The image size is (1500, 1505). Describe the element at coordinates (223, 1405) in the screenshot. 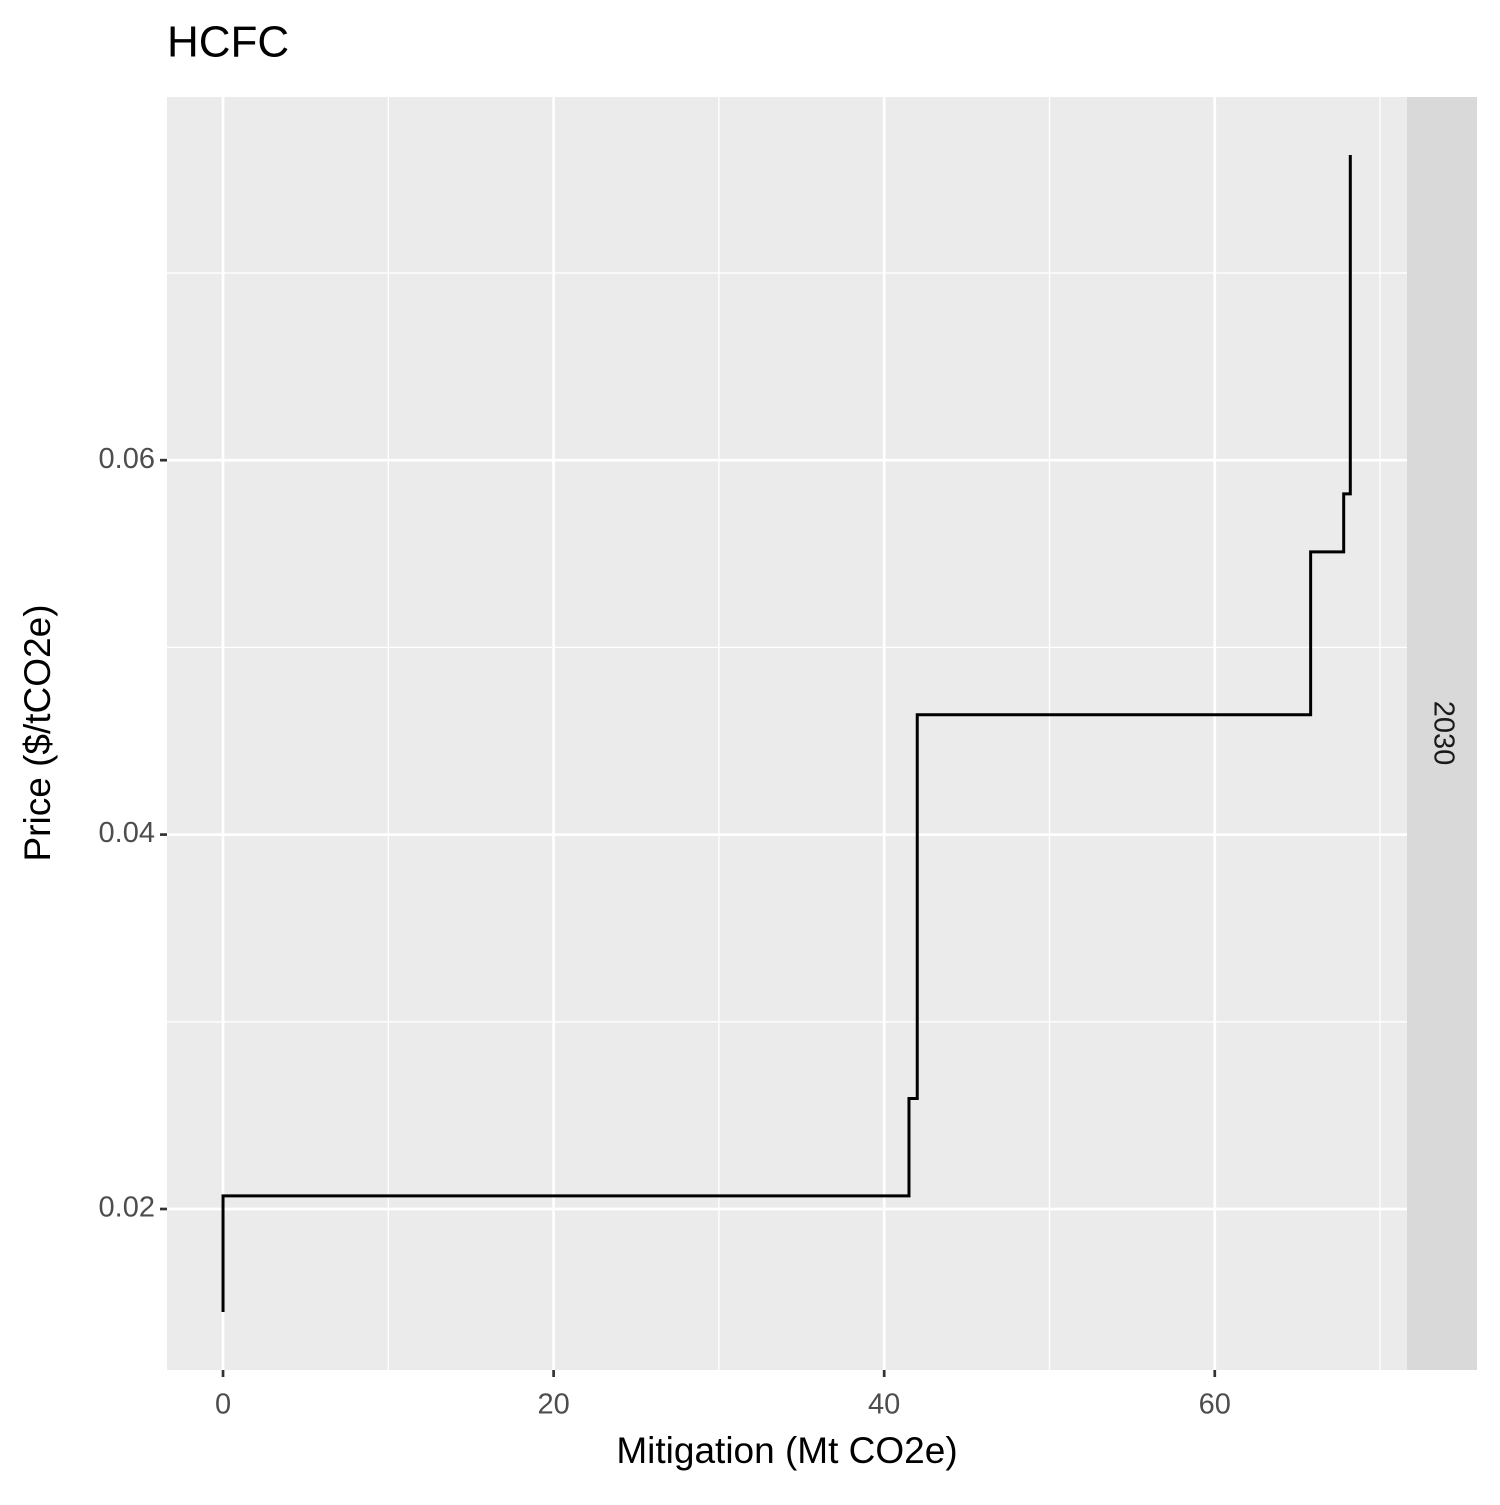

I see `x-tick-label: 0` at that location.